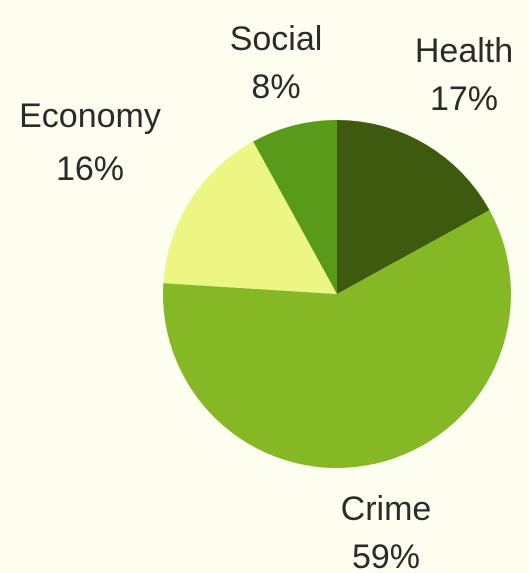 The image size is (529, 573). Describe the element at coordinates (90, 116) in the screenshot. I see `slice-label-economy: Economy` at that location.